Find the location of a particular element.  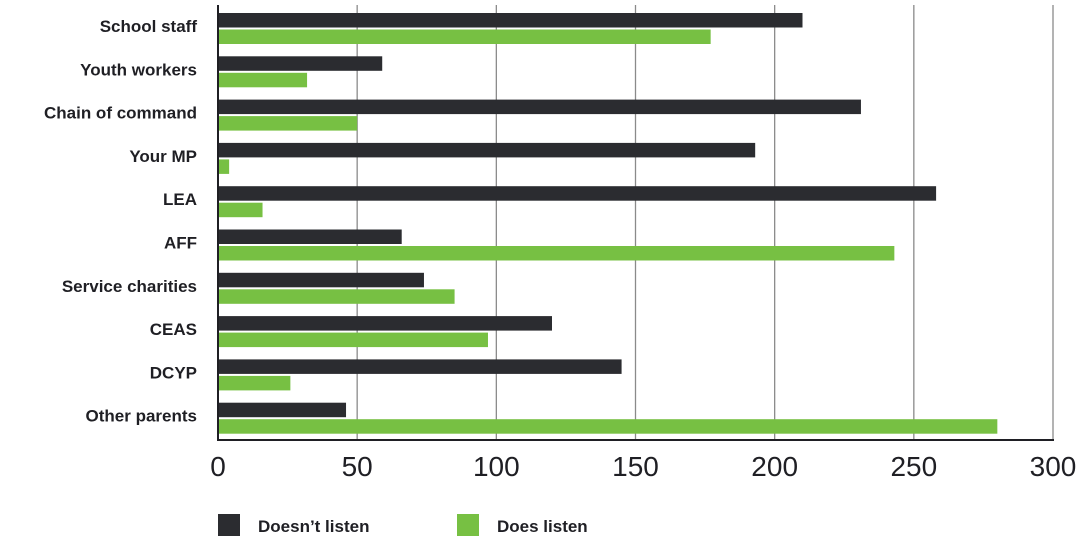

category-label-8: DCYP is located at coordinates (173, 372).